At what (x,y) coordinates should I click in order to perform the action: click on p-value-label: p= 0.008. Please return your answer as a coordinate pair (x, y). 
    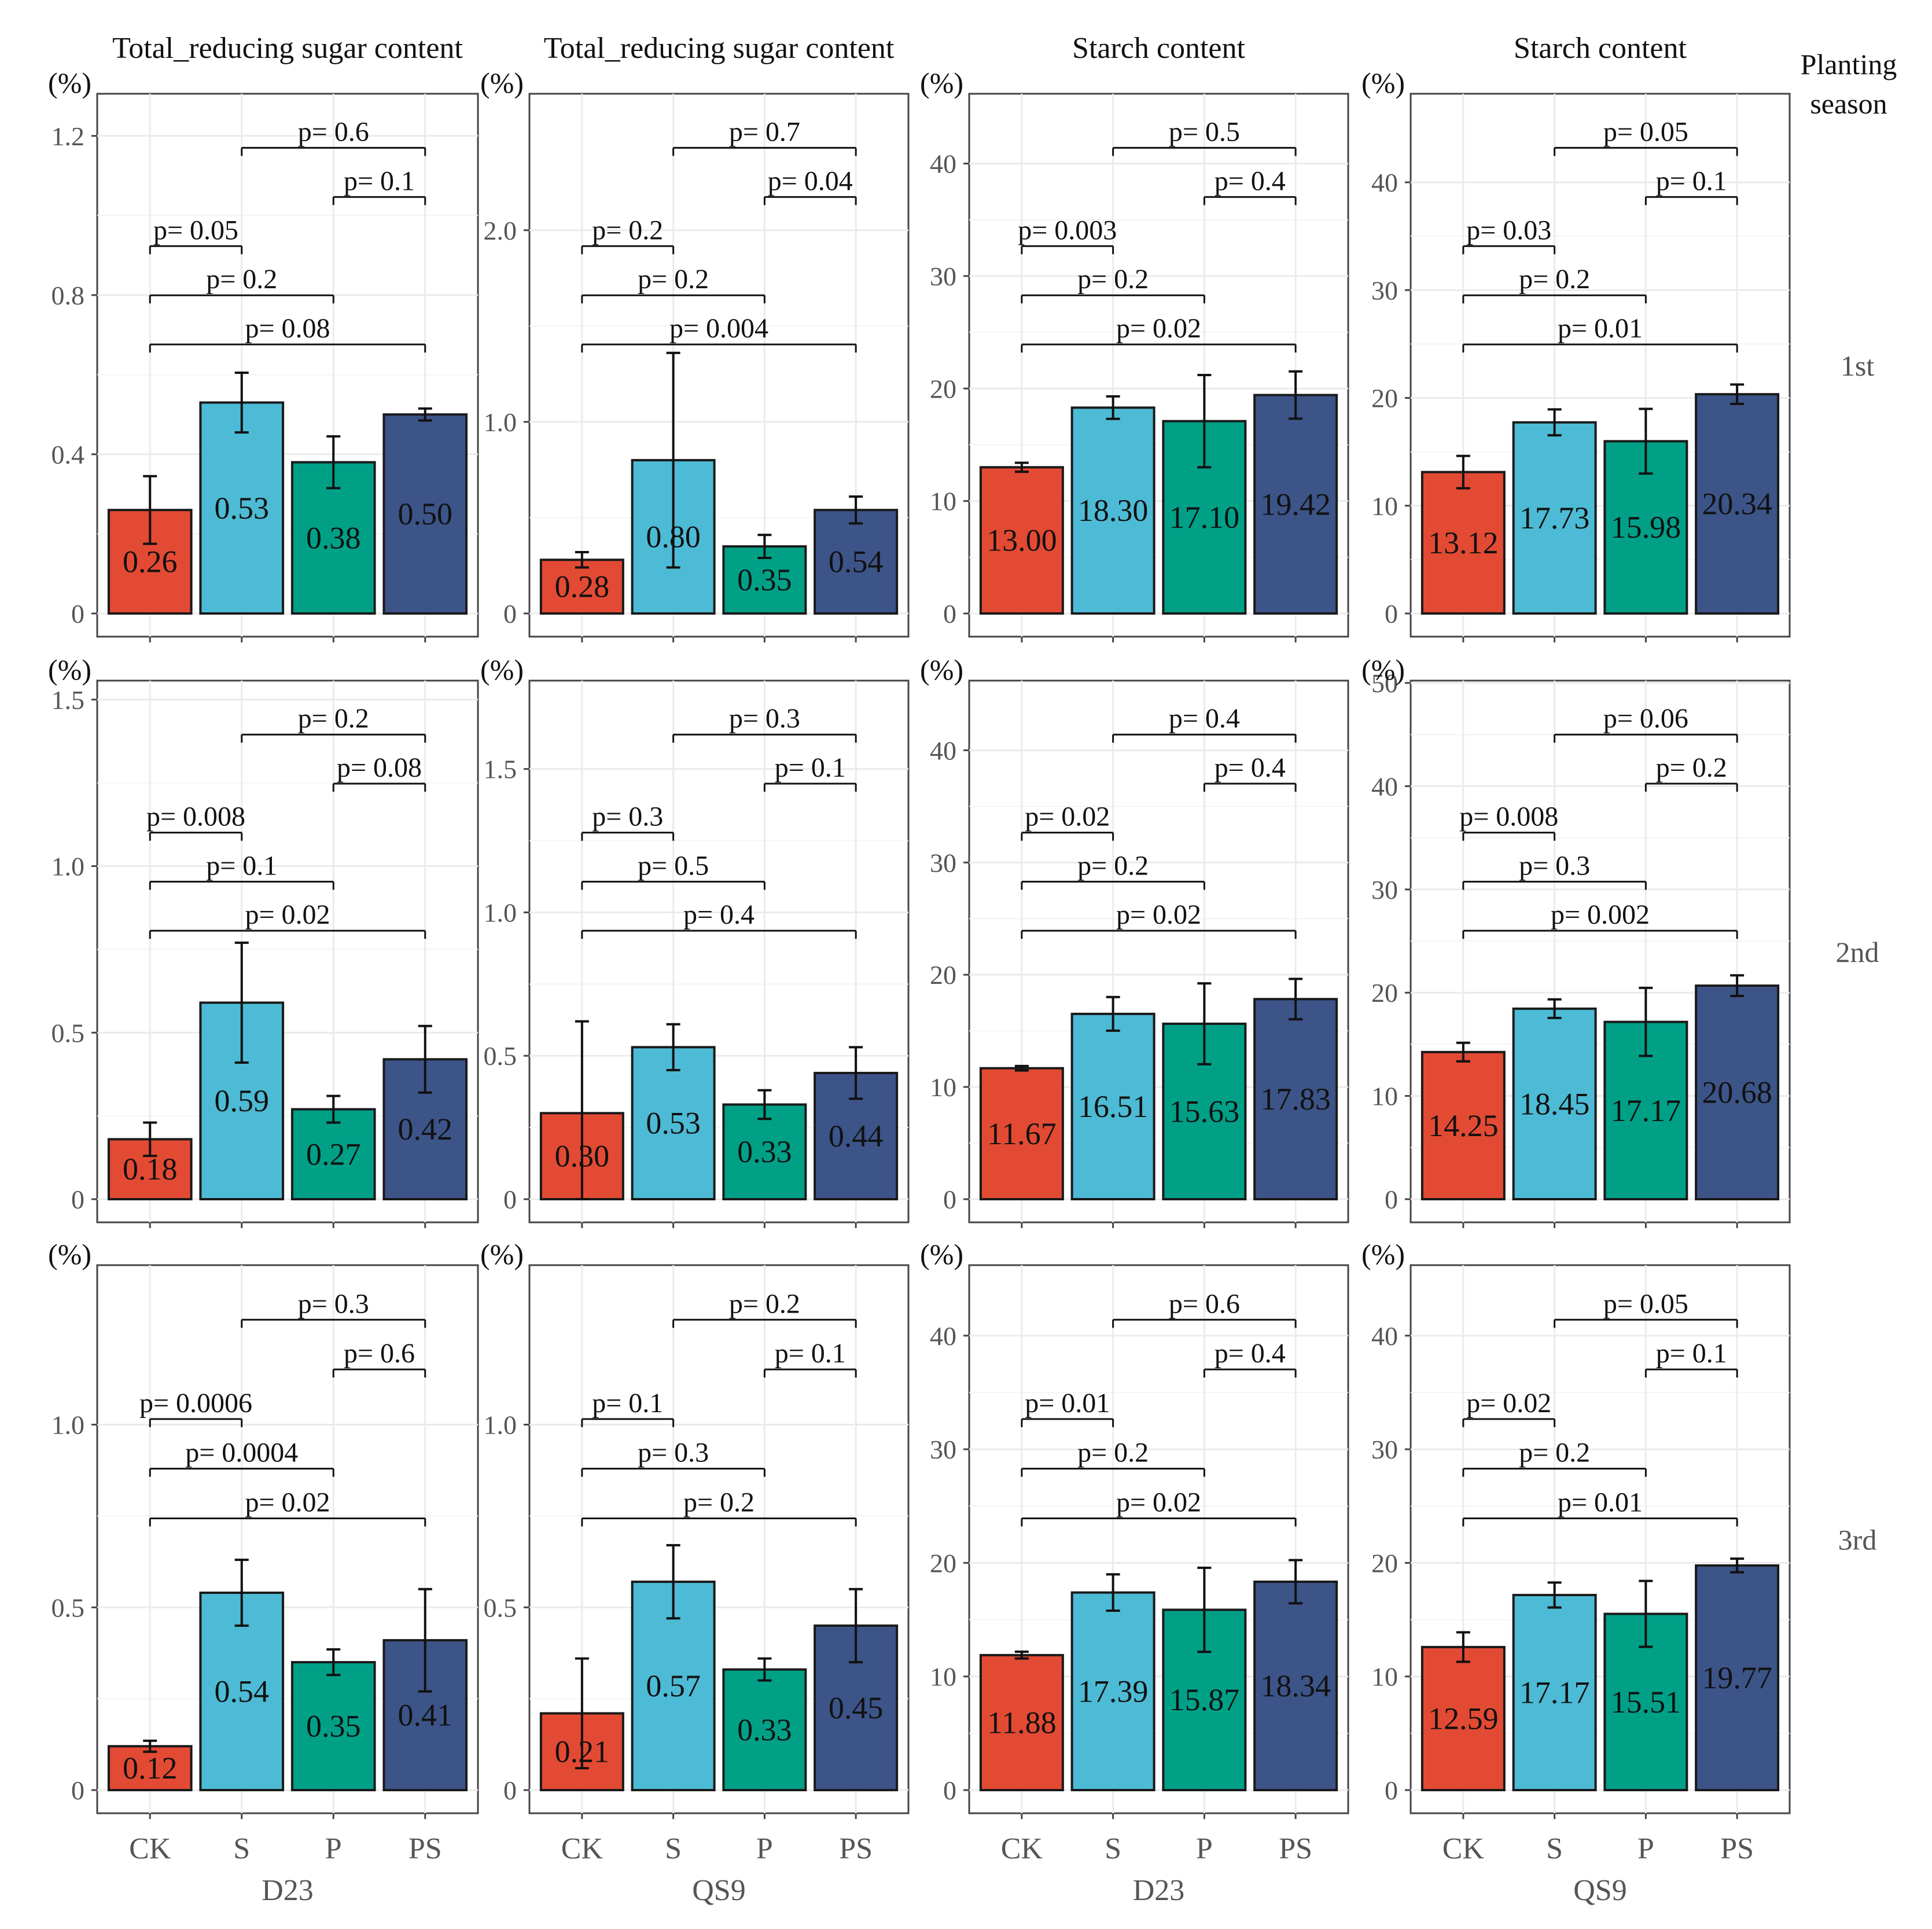
    Looking at the image, I should click on (1508, 817).